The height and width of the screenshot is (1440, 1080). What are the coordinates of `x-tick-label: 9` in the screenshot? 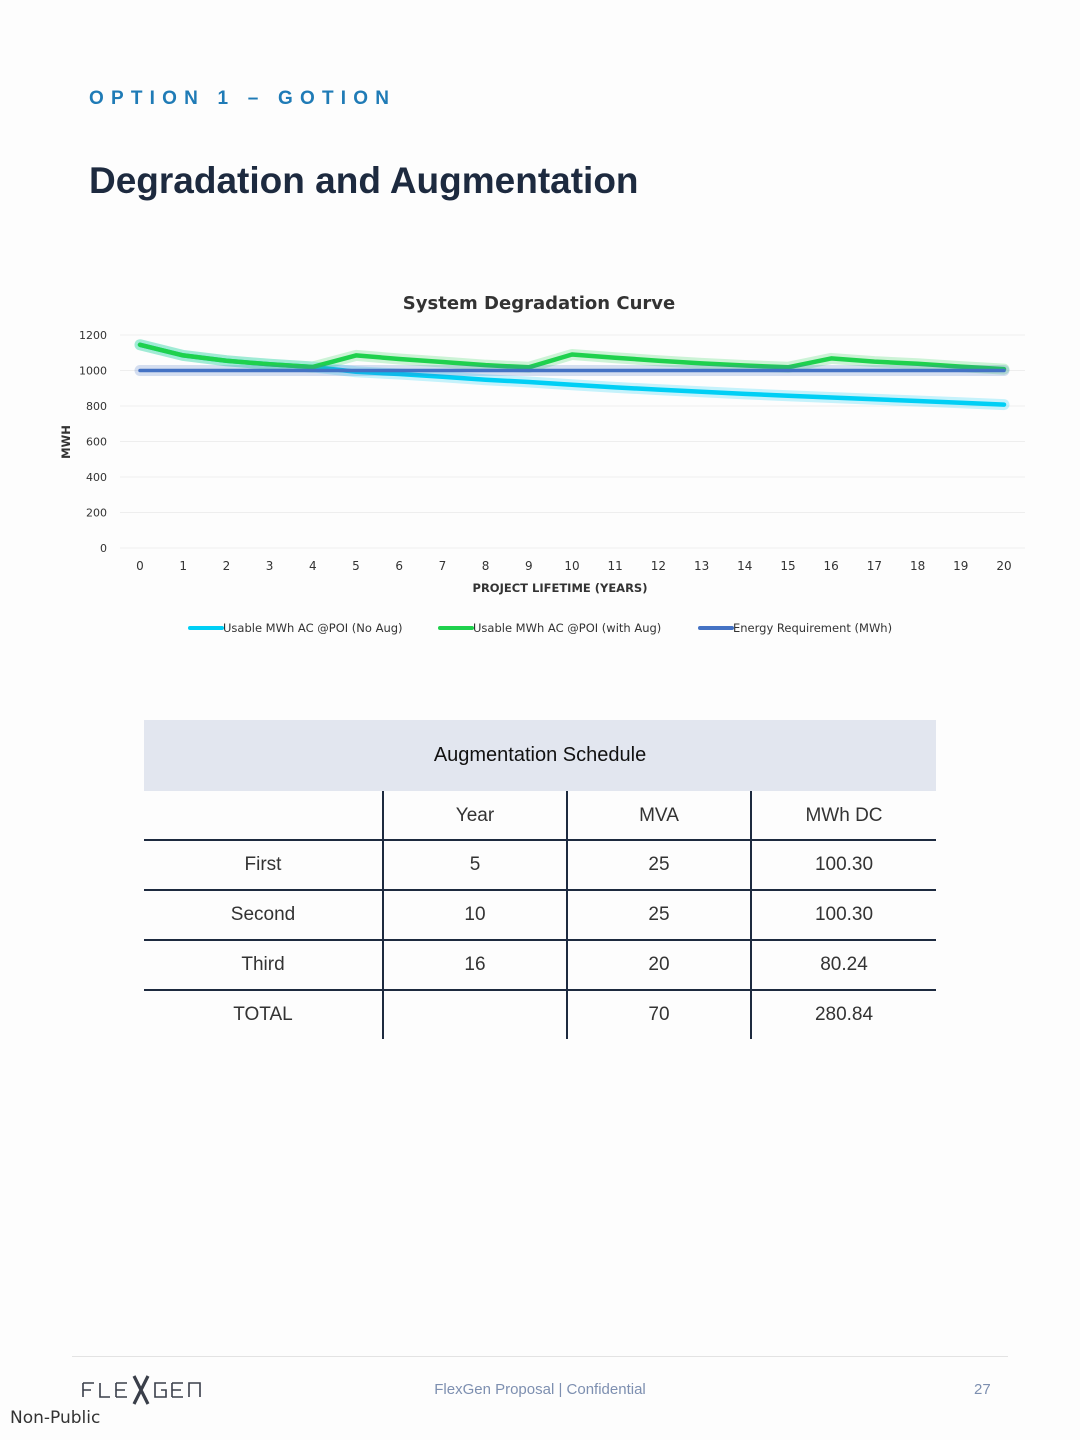 It's located at (529, 566).